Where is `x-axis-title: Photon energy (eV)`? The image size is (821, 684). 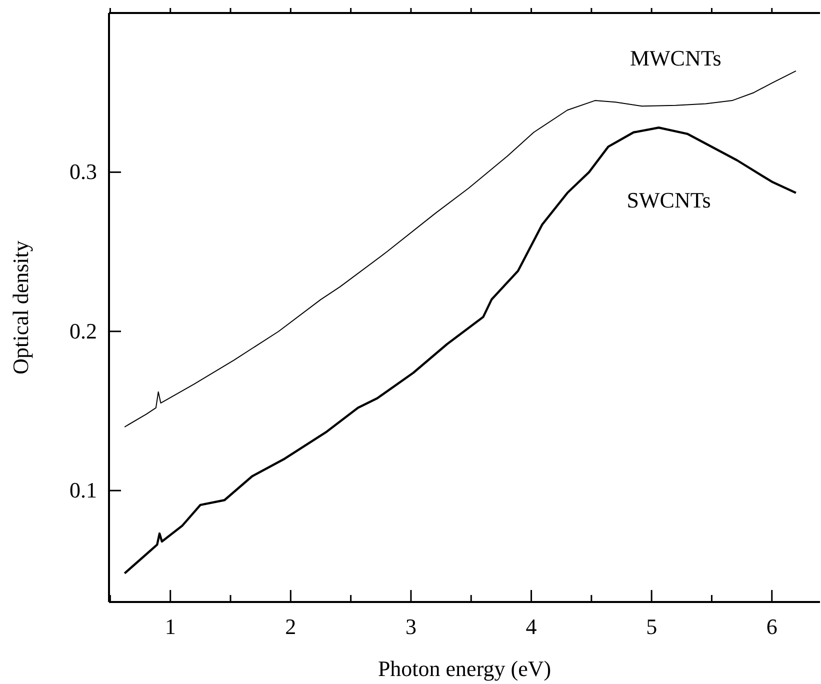 x-axis-title: Photon energy (eV) is located at coordinates (465, 668).